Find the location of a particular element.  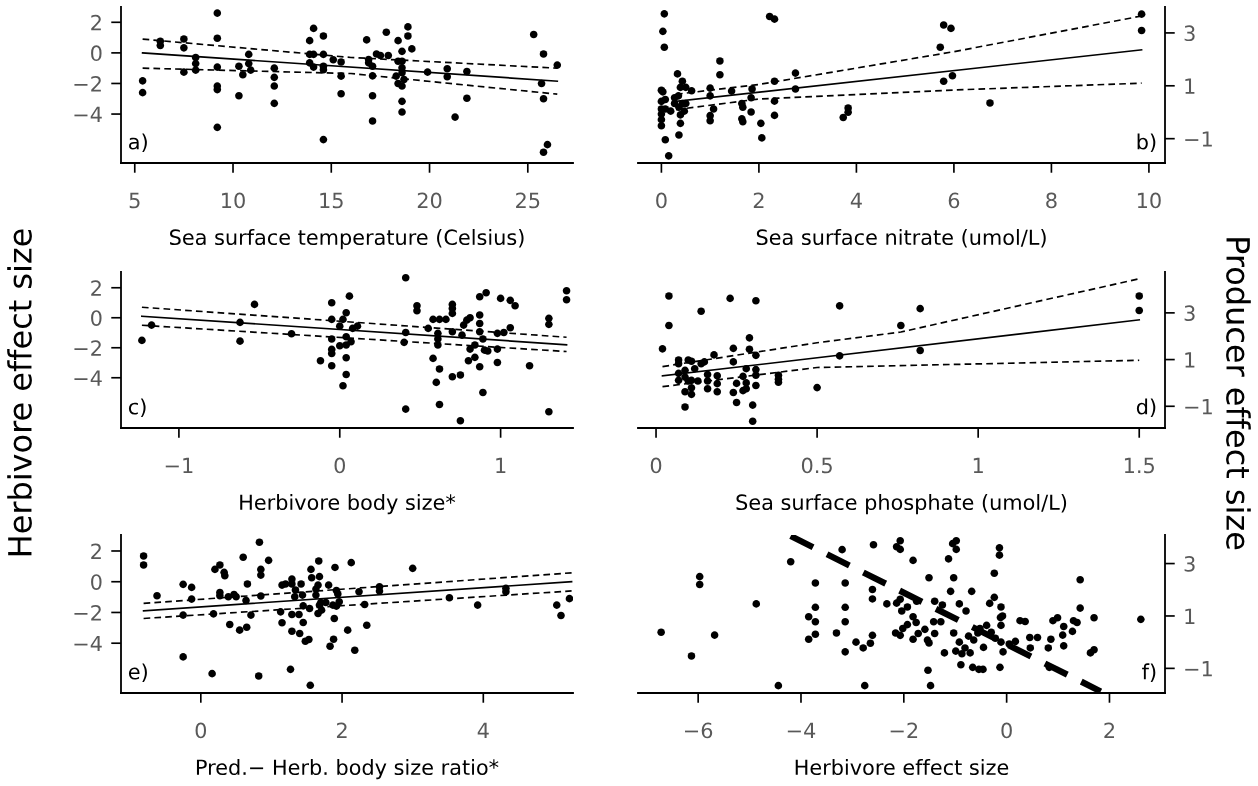

x-tick-label: −2 is located at coordinates (904, 730).